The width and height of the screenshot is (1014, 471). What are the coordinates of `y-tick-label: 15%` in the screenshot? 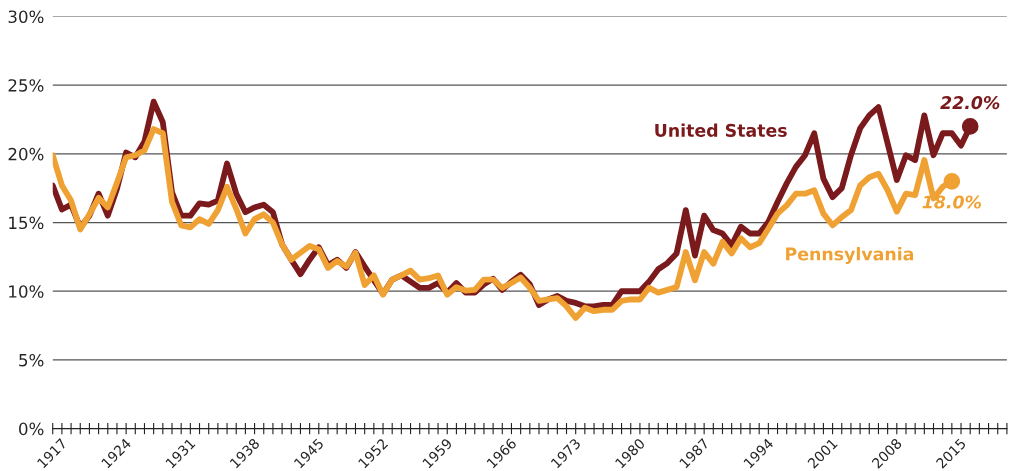 It's located at (26, 223).